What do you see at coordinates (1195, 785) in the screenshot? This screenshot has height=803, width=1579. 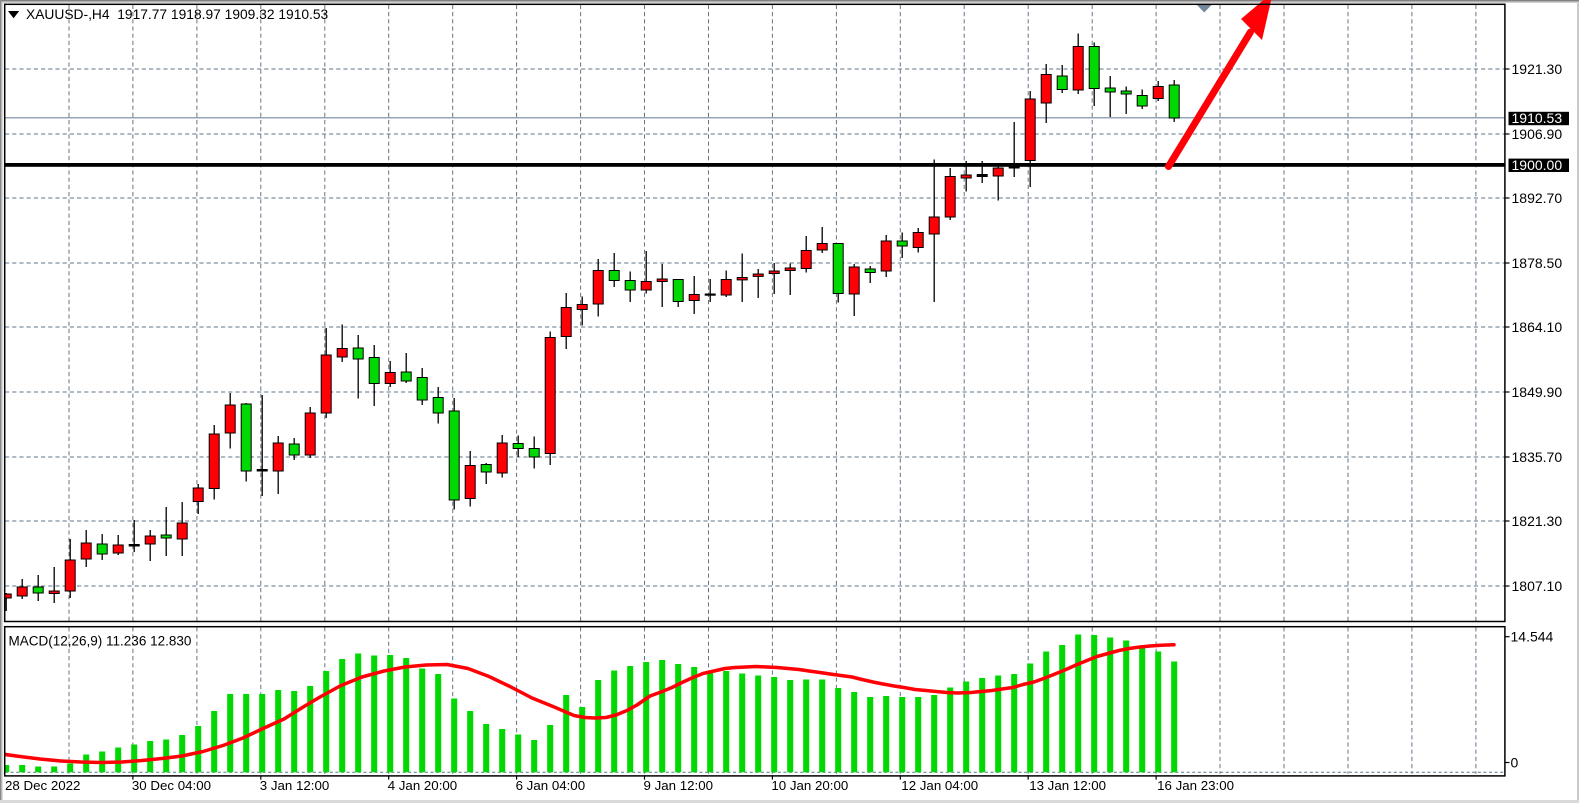 I see `svg-text: 16 Jan 23:00` at bounding box center [1195, 785].